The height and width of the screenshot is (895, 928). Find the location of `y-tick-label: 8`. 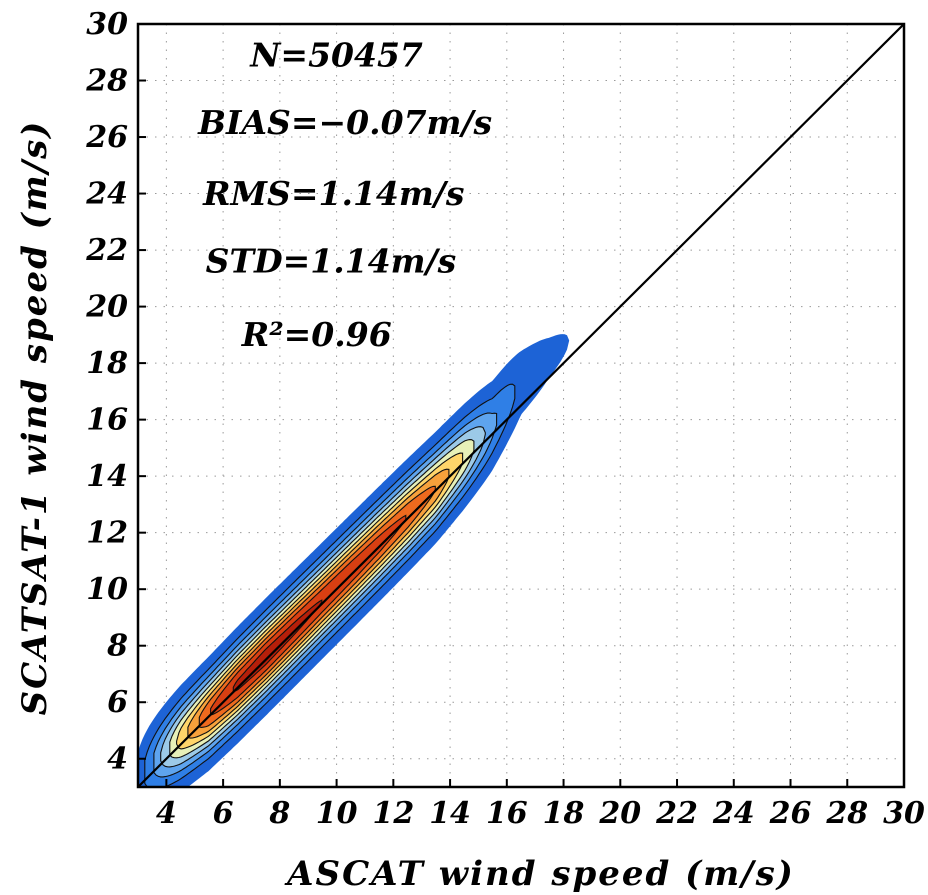

y-tick-label: 8 is located at coordinates (117, 646).